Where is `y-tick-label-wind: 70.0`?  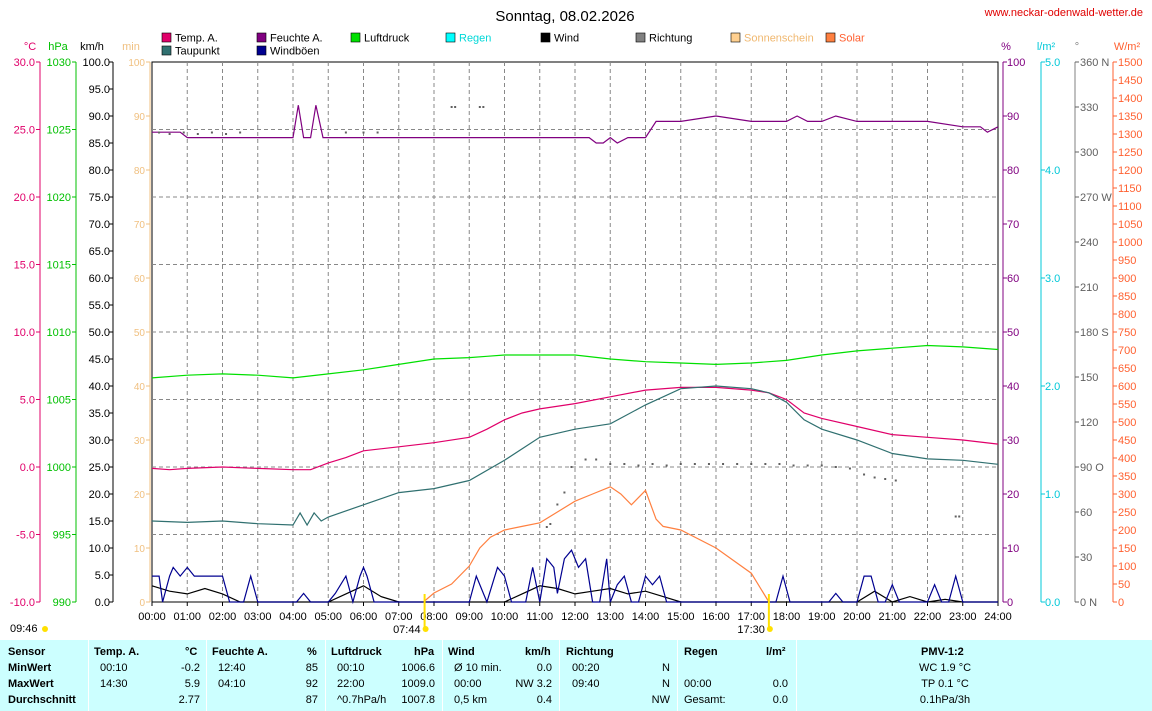
y-tick-label-wind: 70.0 is located at coordinates (99, 225).